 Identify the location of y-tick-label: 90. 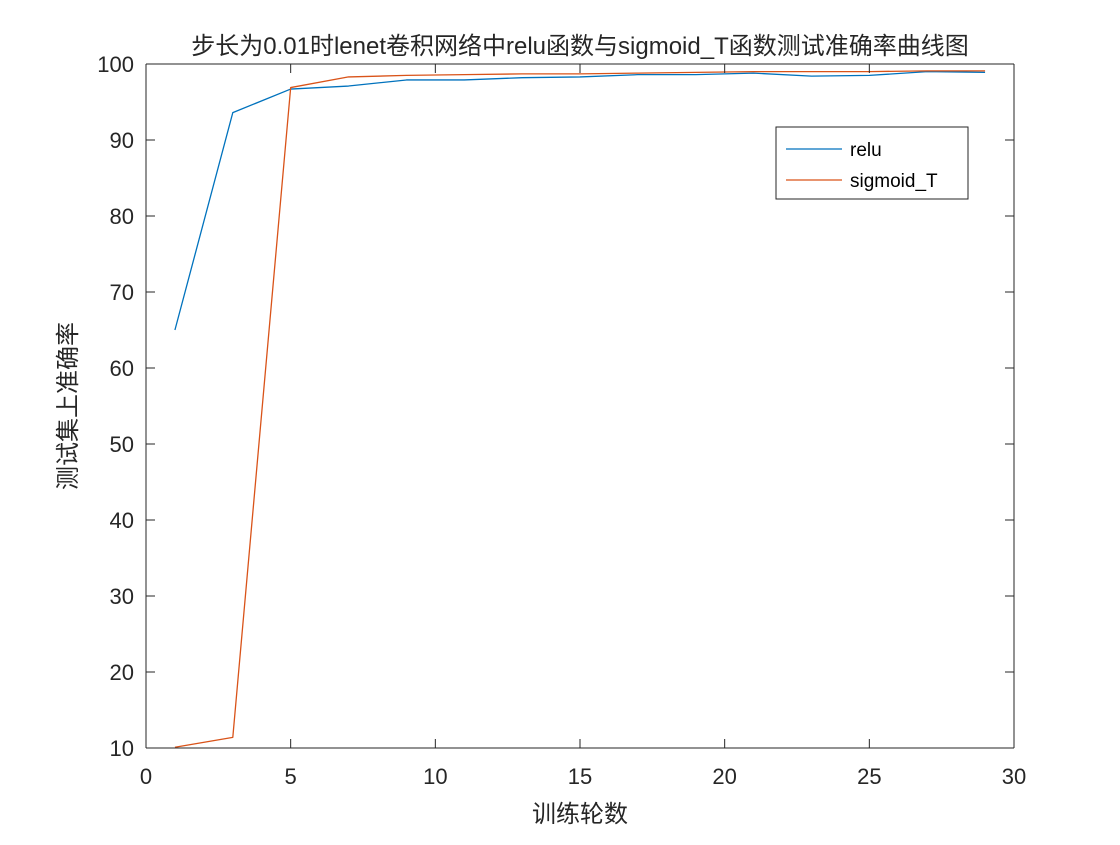
(122, 140).